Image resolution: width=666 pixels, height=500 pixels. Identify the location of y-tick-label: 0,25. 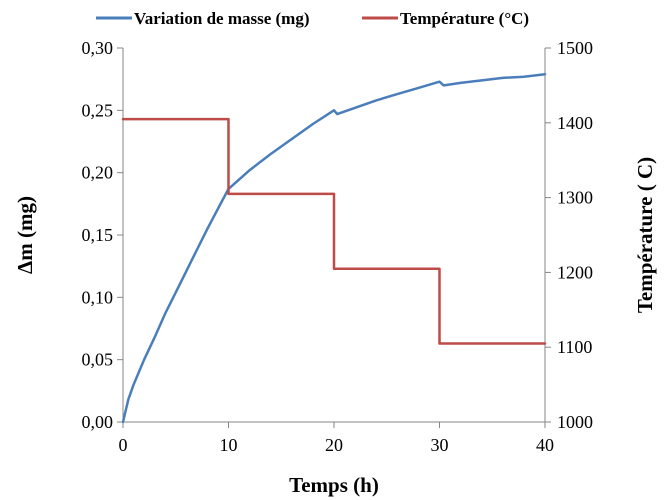
(98, 110).